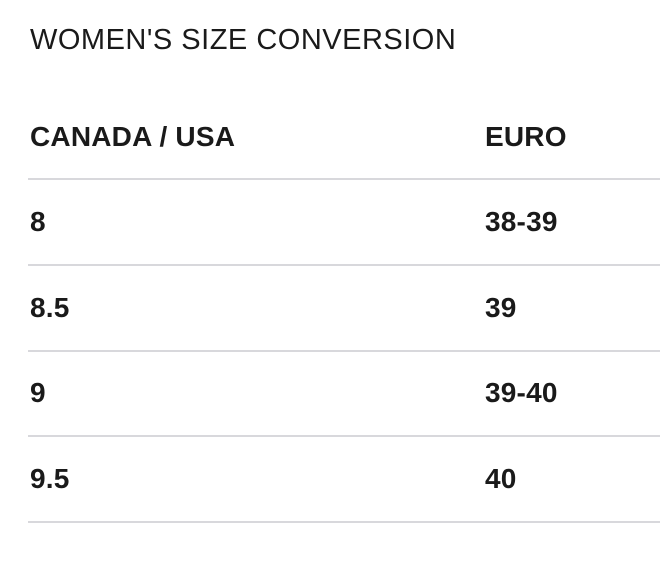  Describe the element at coordinates (133, 136) in the screenshot. I see `column-header-canada-usa: CANADA / USA` at that location.